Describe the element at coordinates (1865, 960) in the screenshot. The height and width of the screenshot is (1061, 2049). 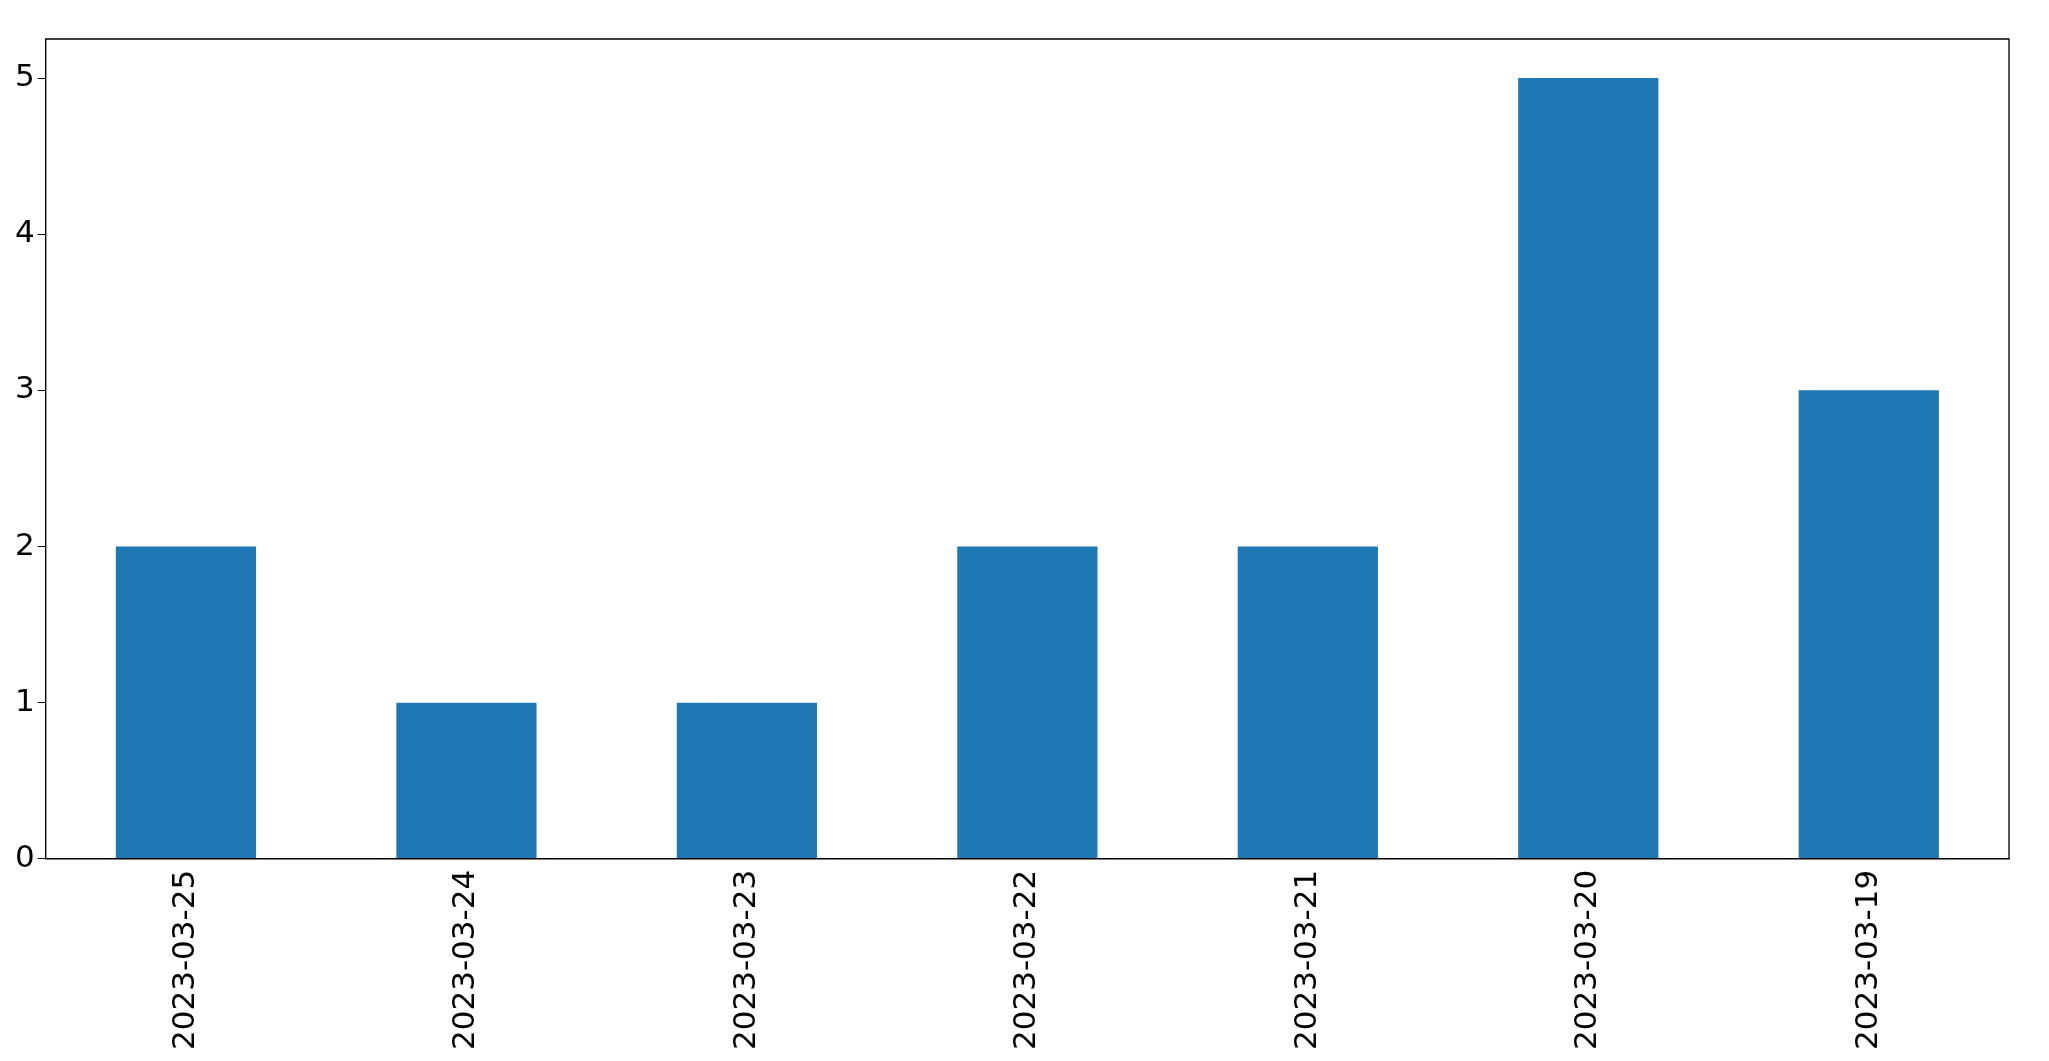
I see `x-tick-label: 2023-03-19` at that location.